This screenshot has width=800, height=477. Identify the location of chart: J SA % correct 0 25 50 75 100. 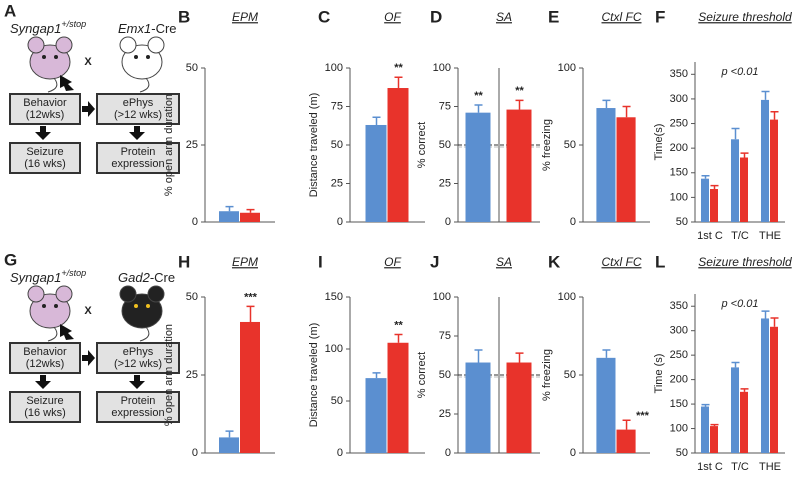
(478, 355).